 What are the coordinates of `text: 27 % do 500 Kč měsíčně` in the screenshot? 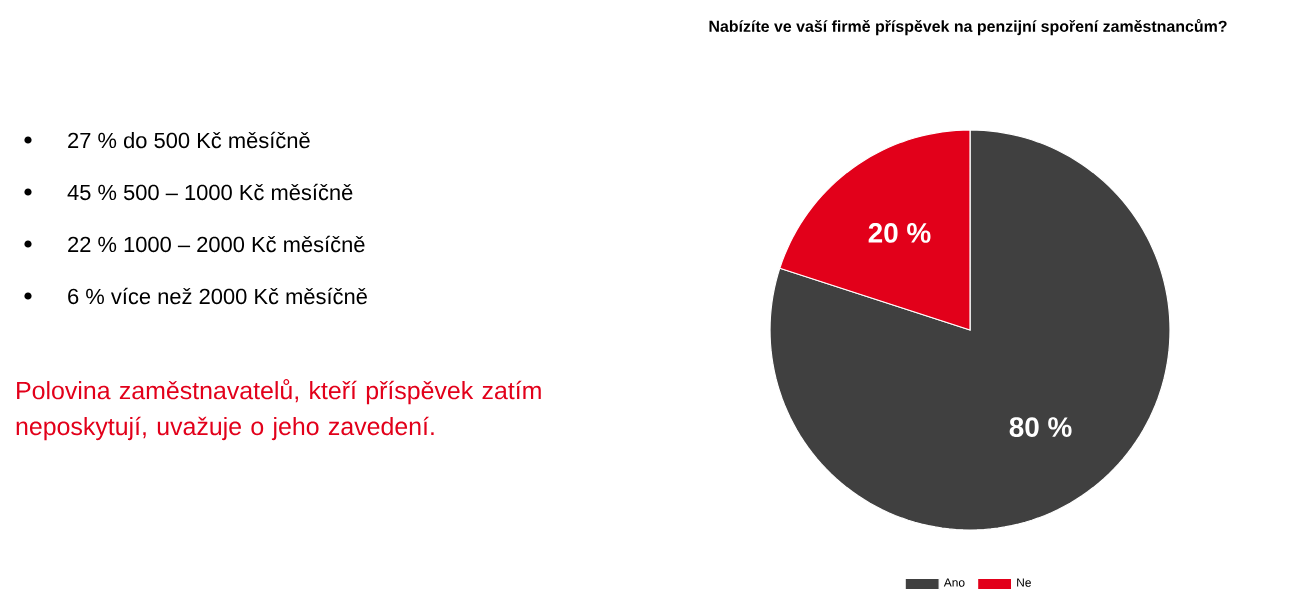 It's located at (189, 140).